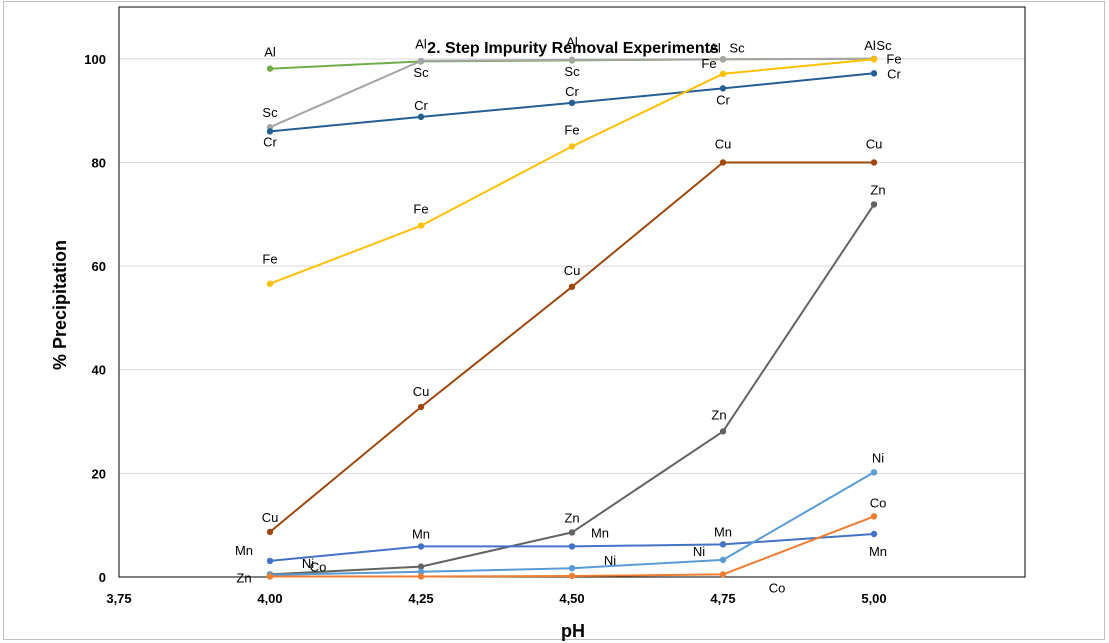 The height and width of the screenshot is (643, 1109). What do you see at coordinates (99, 162) in the screenshot?
I see `y-tick-label: 80` at bounding box center [99, 162].